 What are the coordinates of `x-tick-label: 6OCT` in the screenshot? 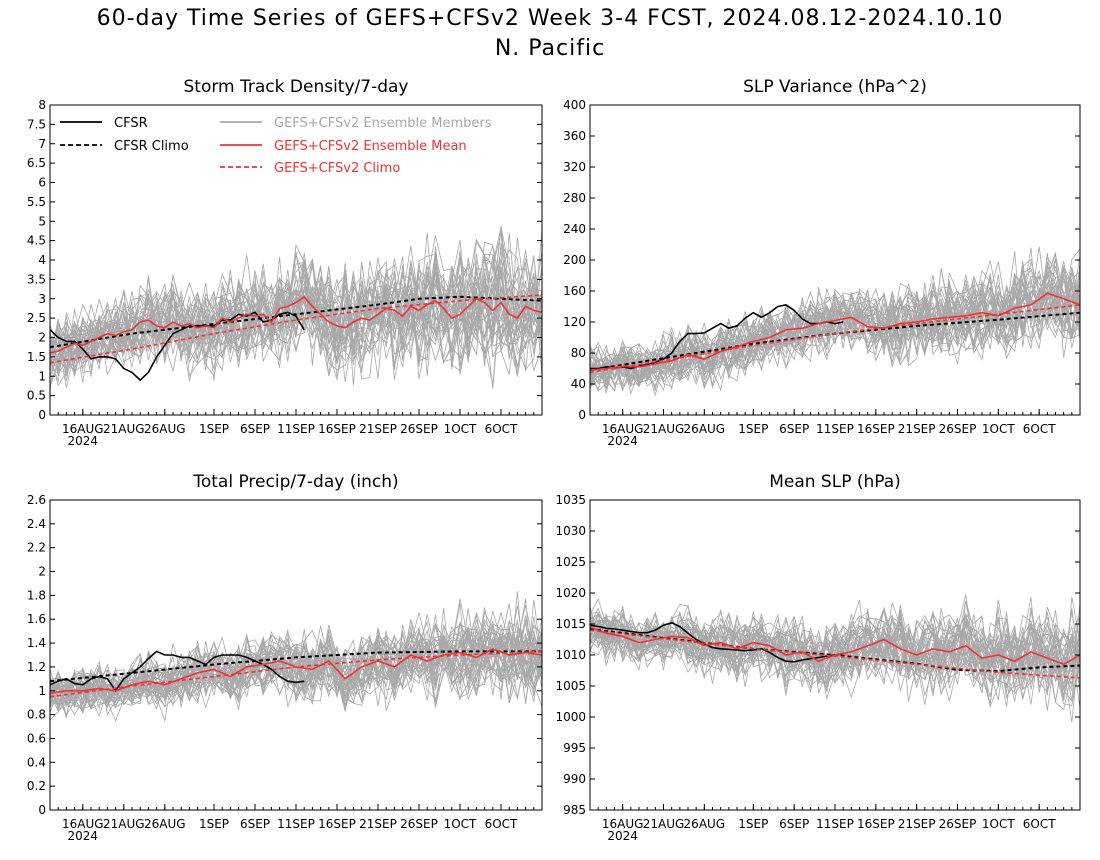 It's located at (1039, 429).